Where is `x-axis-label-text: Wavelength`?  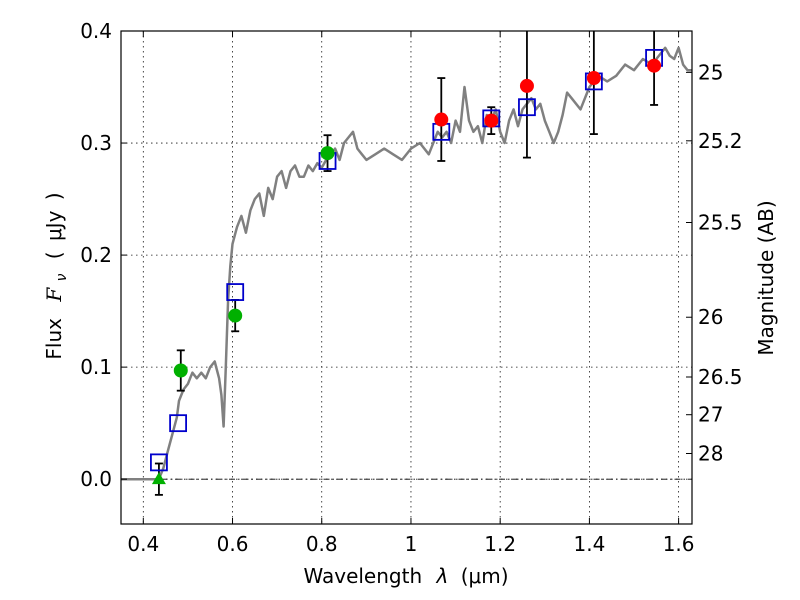
x-axis-label-text: Wavelength is located at coordinates (362, 576).